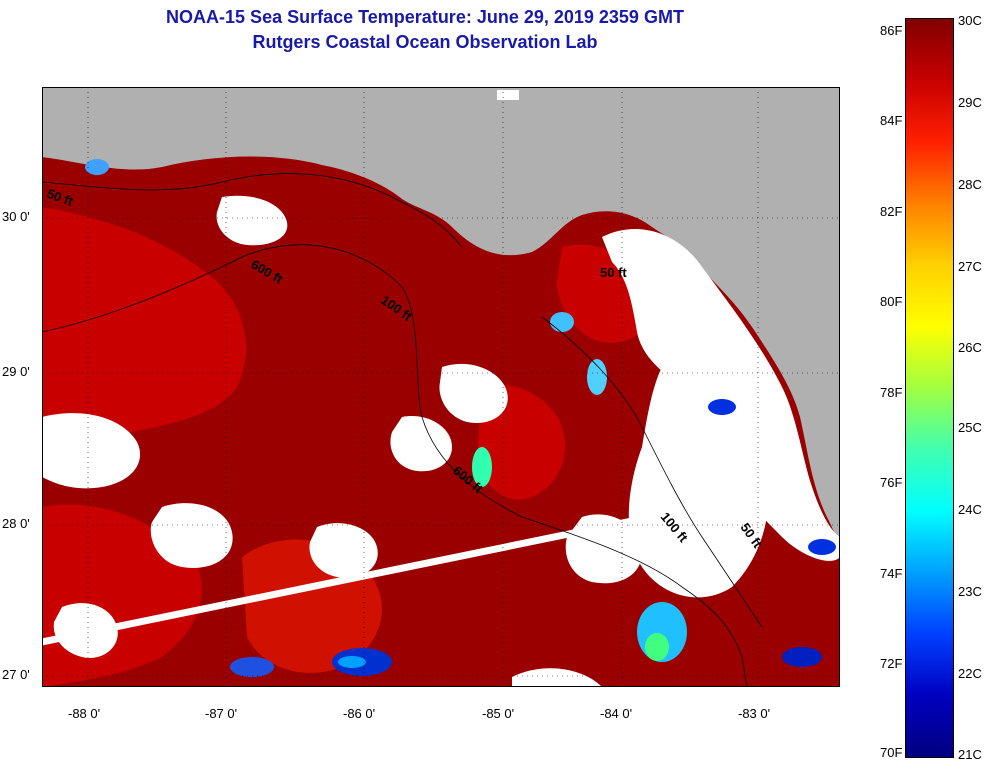  Describe the element at coordinates (970, 102) in the screenshot. I see `colorbar-c-label: 29C` at that location.